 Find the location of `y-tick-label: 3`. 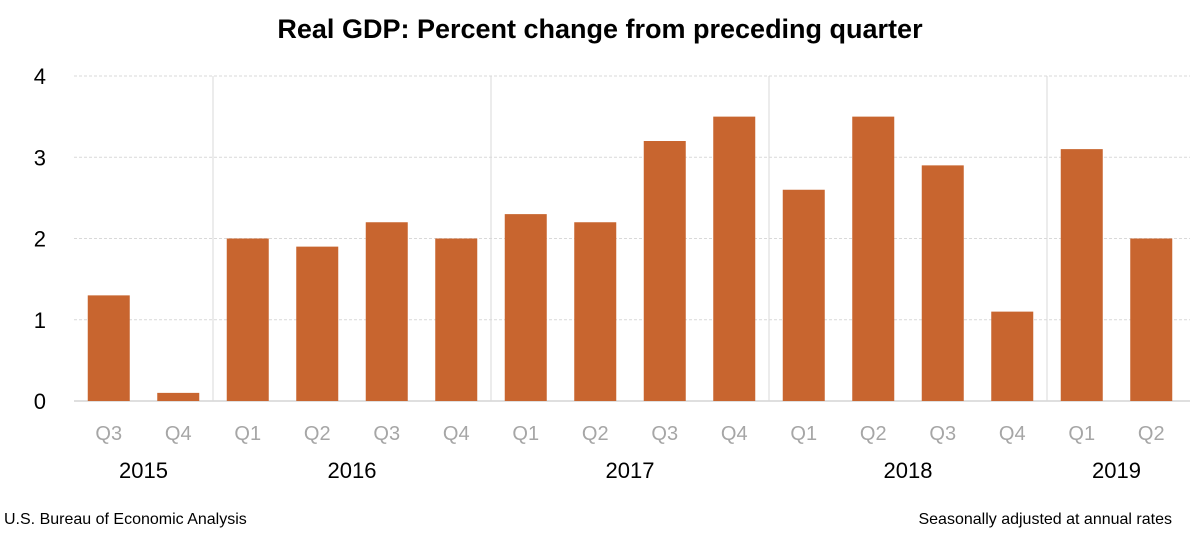

y-tick-label: 3 is located at coordinates (40, 157).